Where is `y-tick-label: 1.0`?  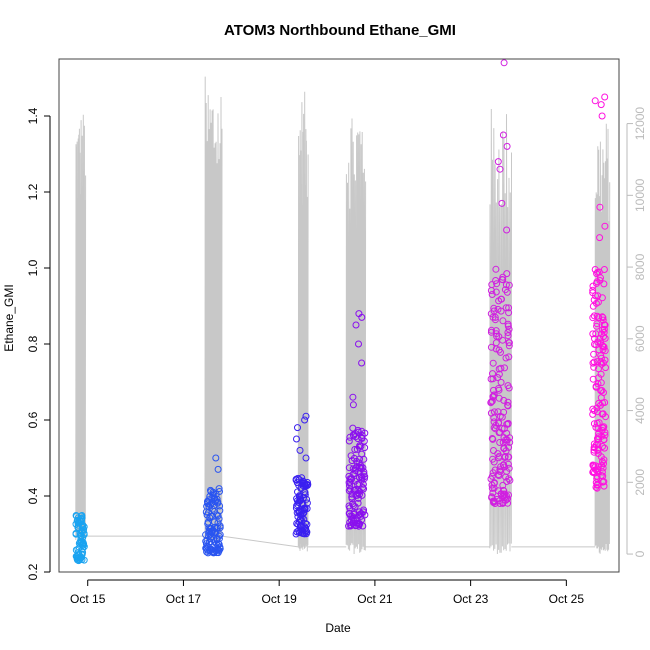
y-tick-label: 1.0 is located at coordinates (33, 267).